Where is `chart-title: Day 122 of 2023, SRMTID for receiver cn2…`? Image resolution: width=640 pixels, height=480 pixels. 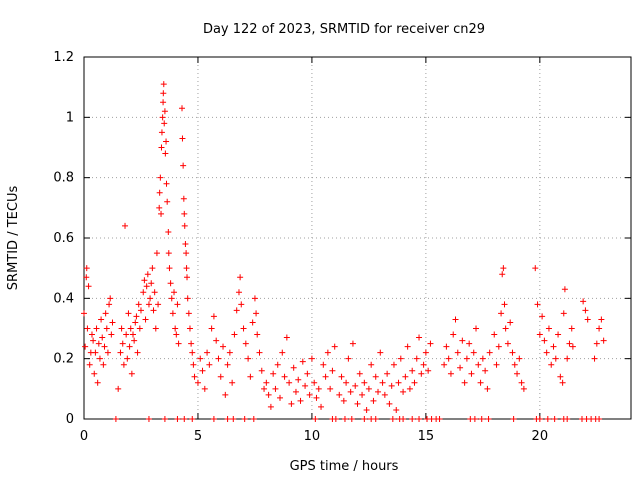 chart-title: Day 122 of 2023, SRMTID for receiver cn2… is located at coordinates (344, 29).